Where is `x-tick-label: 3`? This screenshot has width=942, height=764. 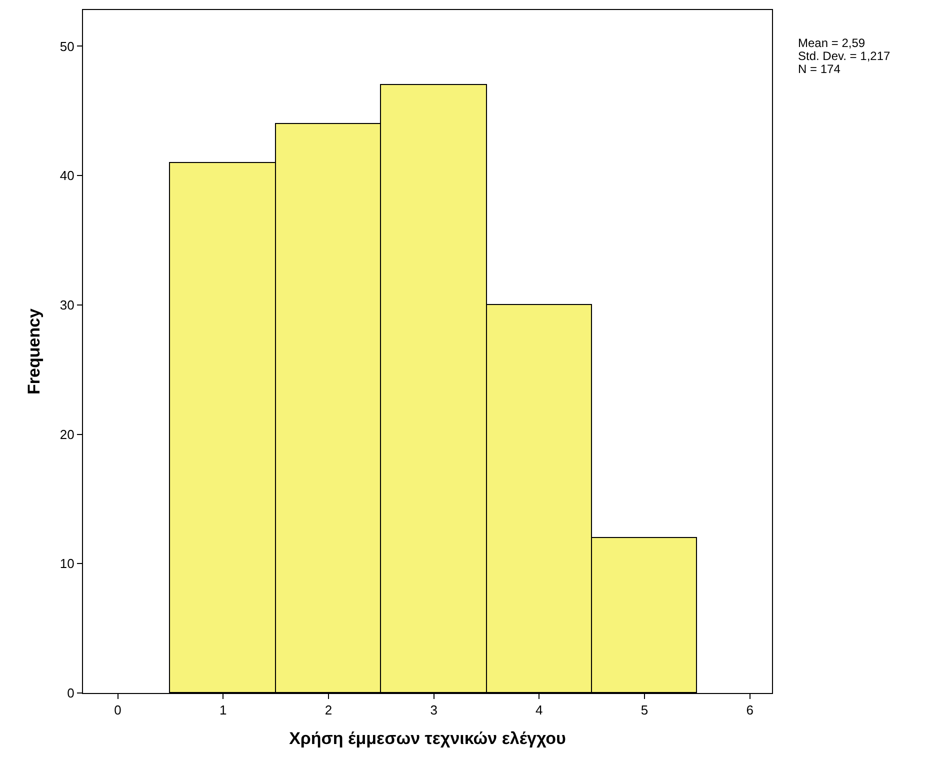
x-tick-label: 3 is located at coordinates (434, 710).